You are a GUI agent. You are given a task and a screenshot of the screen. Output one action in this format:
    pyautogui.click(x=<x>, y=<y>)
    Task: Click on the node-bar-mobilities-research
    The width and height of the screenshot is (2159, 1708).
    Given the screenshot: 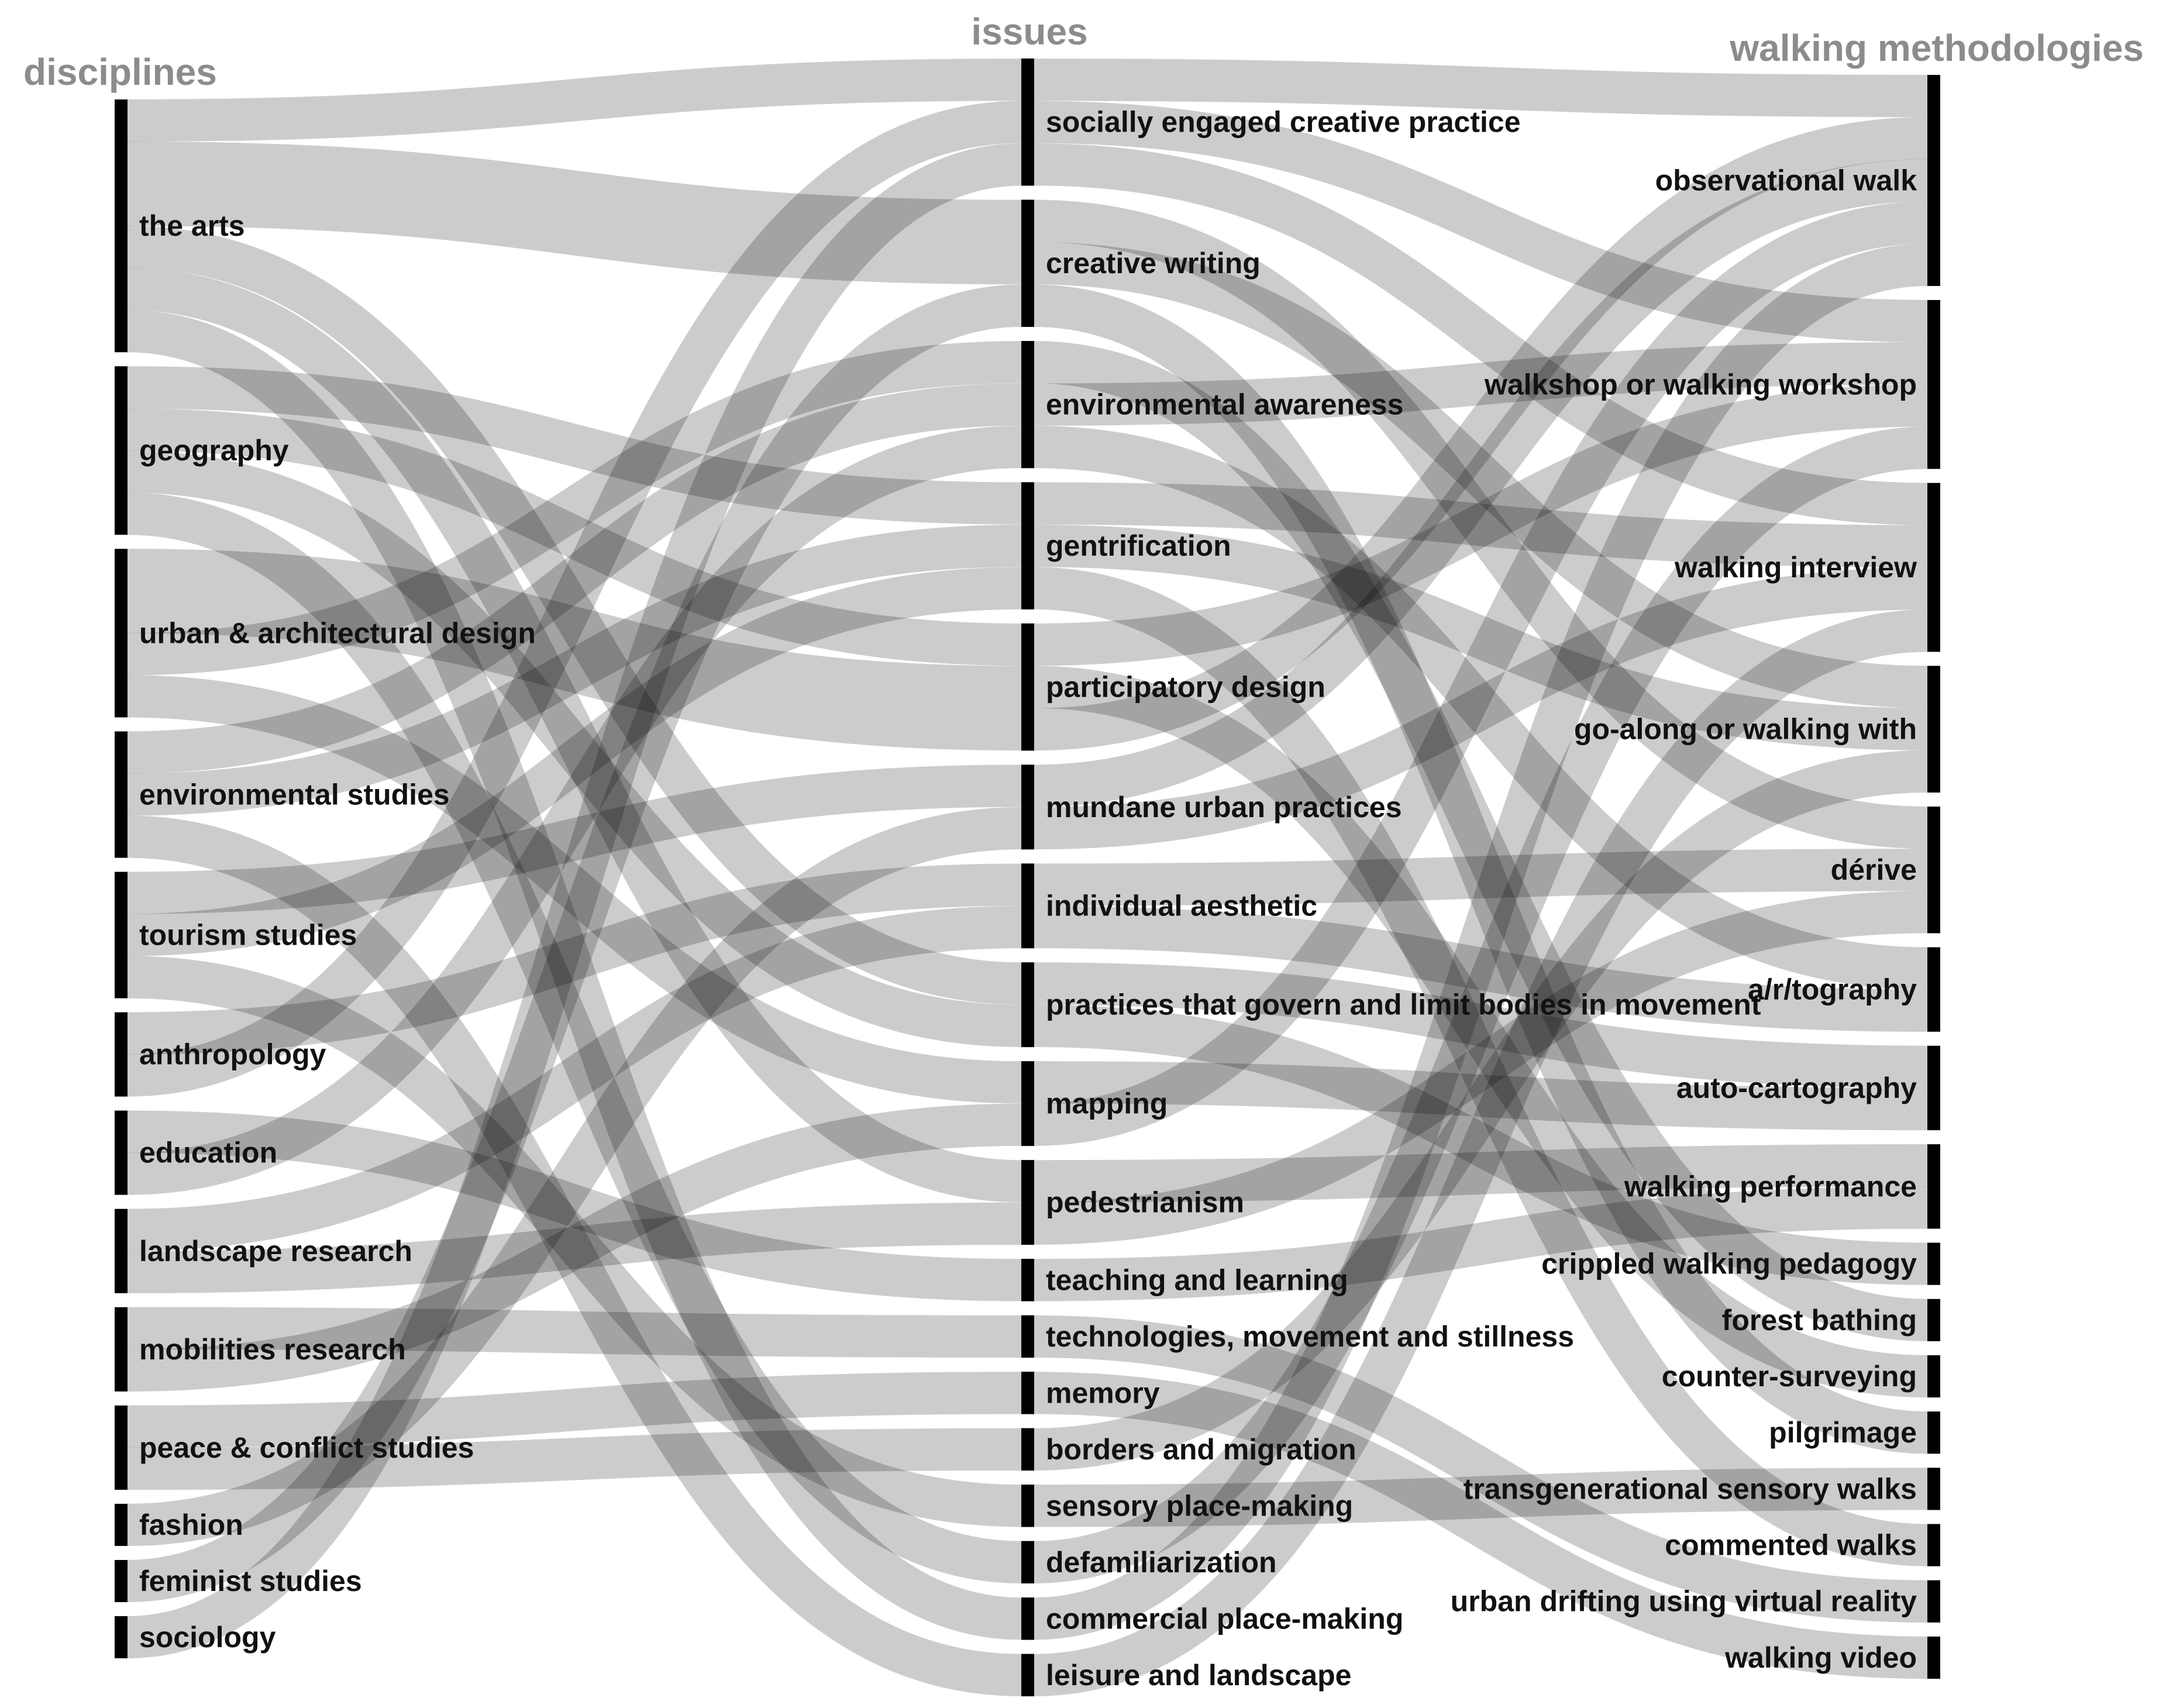 What is the action you would take?
    pyautogui.click(x=121, y=1349)
    